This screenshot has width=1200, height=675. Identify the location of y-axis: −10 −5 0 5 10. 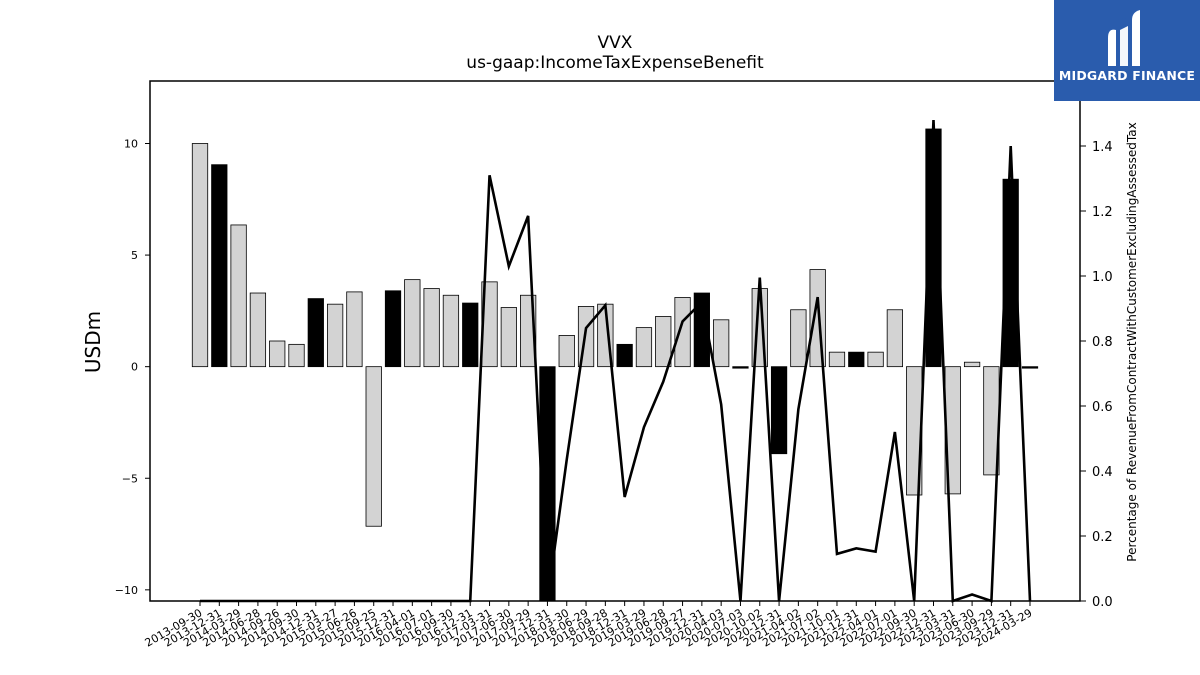
(132, 367).